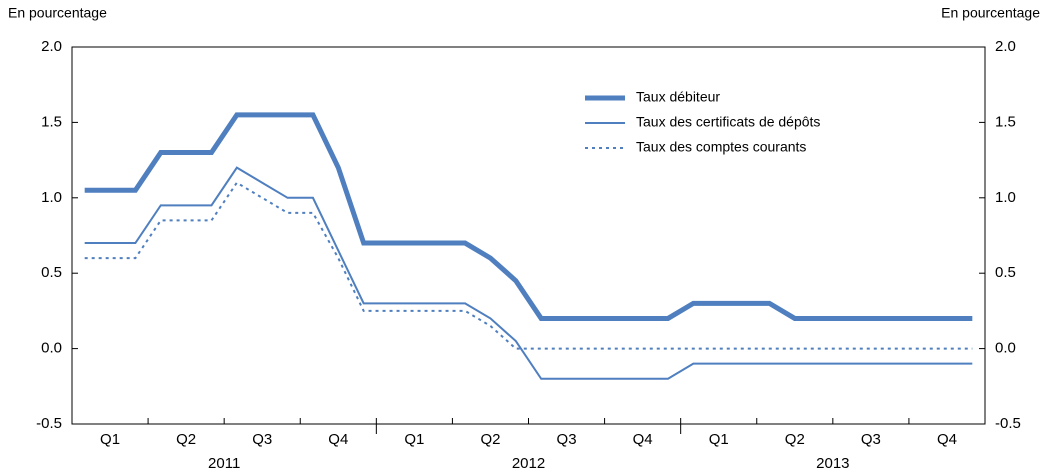 The height and width of the screenshot is (469, 1046). What do you see at coordinates (51, 121) in the screenshot?
I see `y-tick-label: 1.5` at bounding box center [51, 121].